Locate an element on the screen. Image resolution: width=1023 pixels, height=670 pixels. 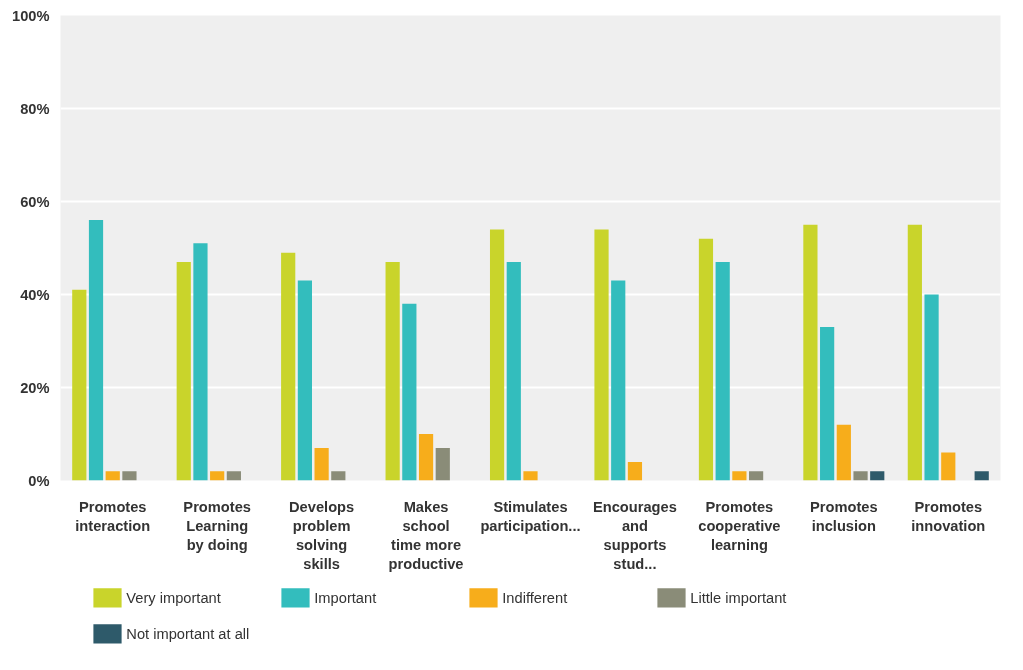
x-tick-label: Develops problem solving skills is located at coordinates (322, 535).